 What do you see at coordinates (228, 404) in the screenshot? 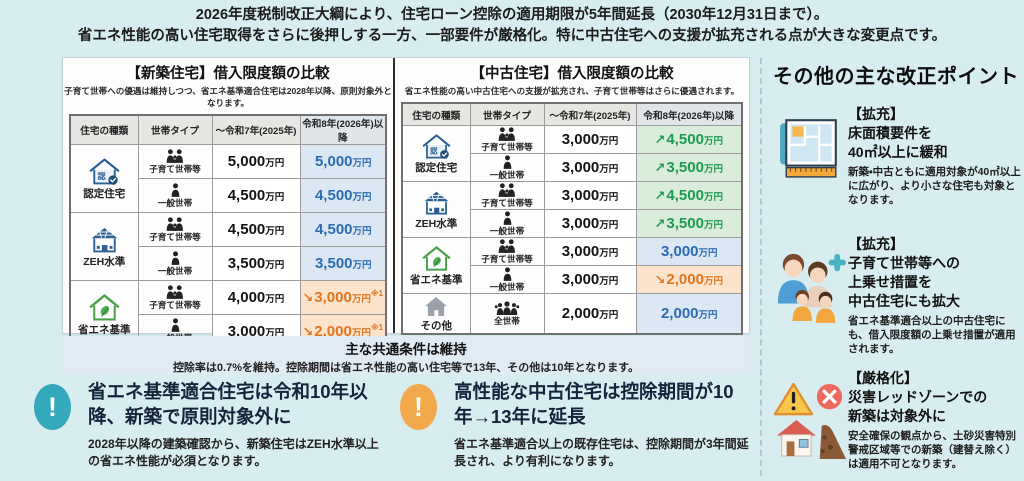
I see `callout-headline: 省エネ基準適合住宅は令和10年以降、新築で原則対象外に` at bounding box center [228, 404].